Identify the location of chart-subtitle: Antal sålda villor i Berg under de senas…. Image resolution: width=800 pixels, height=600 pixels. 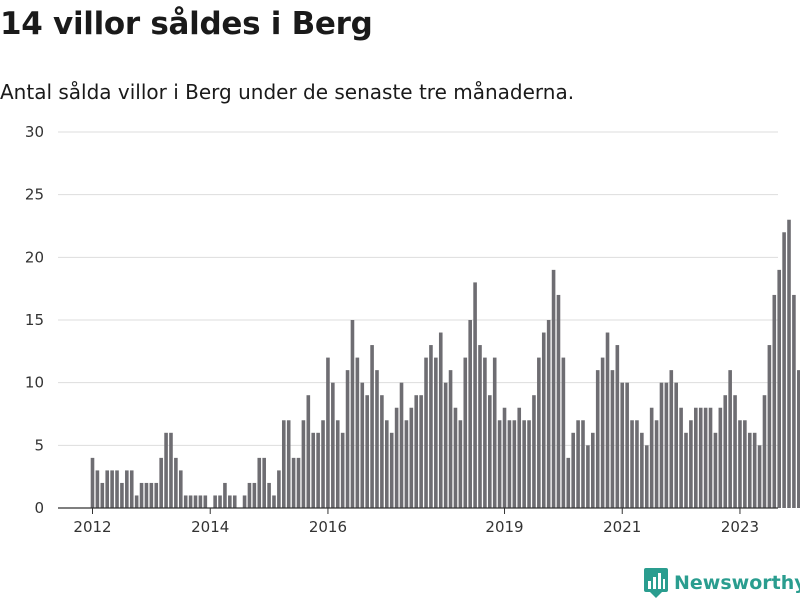
(287, 92).